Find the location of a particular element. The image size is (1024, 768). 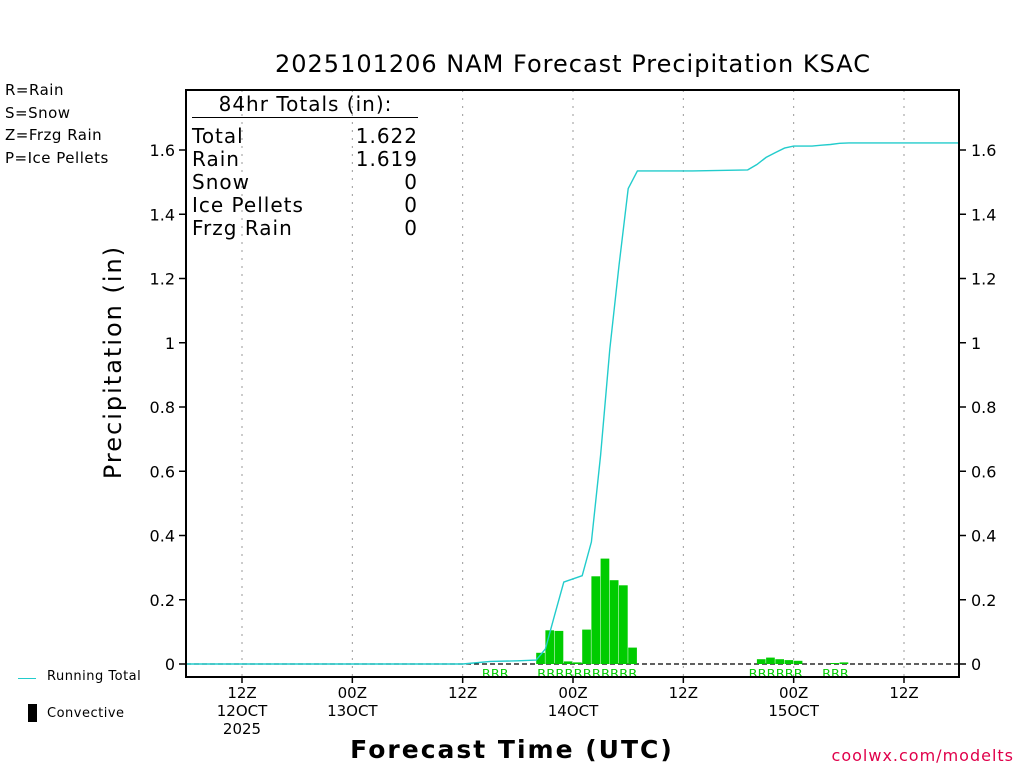

totals-label: Snow is located at coordinates (221, 182).